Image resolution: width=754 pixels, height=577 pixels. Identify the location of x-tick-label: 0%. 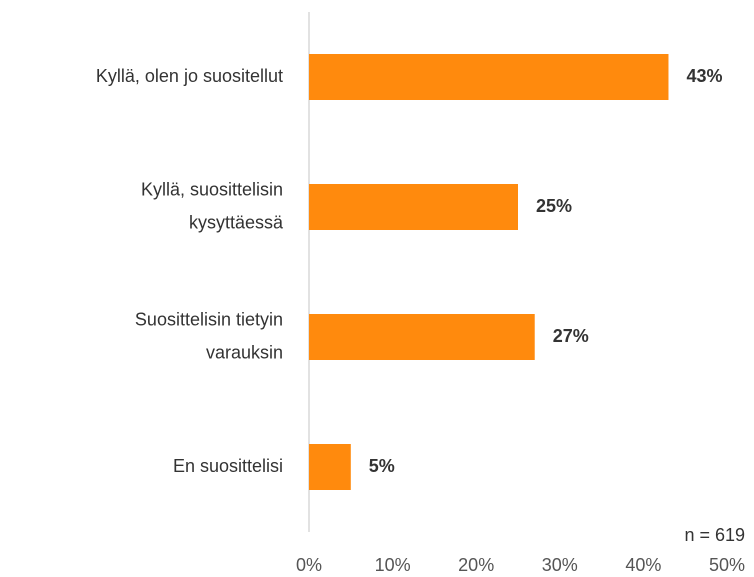
(309, 565).